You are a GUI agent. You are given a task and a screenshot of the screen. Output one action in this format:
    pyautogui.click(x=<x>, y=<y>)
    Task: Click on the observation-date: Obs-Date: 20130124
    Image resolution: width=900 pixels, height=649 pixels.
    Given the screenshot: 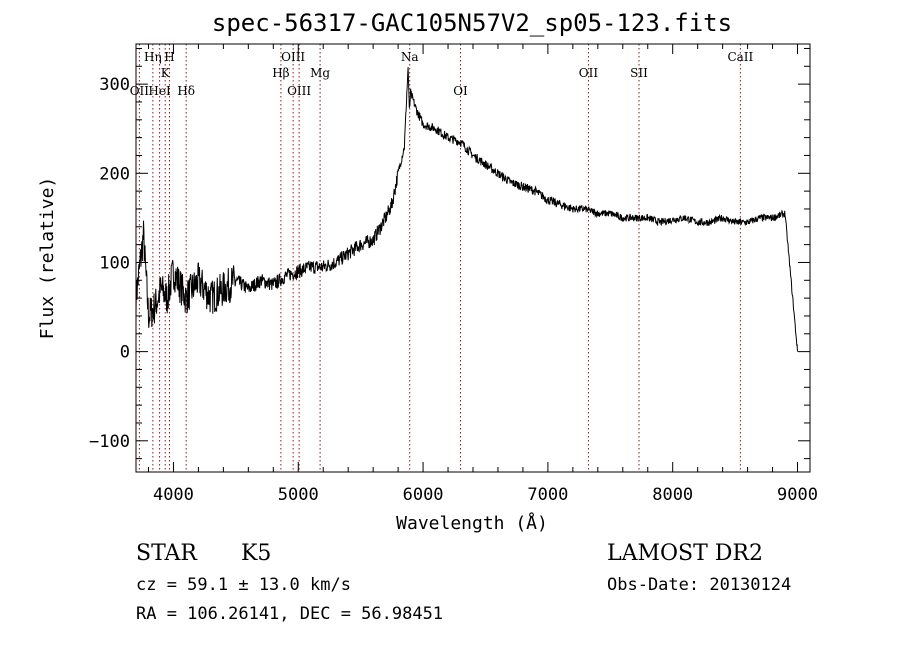 What is the action you would take?
    pyautogui.click(x=699, y=585)
    